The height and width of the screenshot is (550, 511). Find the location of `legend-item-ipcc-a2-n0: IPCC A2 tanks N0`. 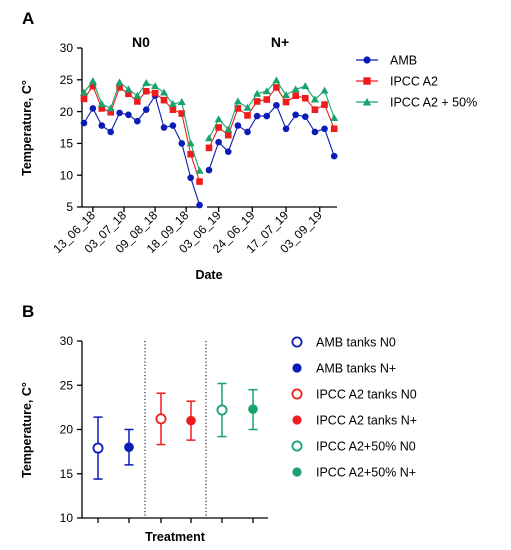

legend-item-ipcc-a2-n0: IPCC A2 tanks N0 is located at coordinates (354, 395).